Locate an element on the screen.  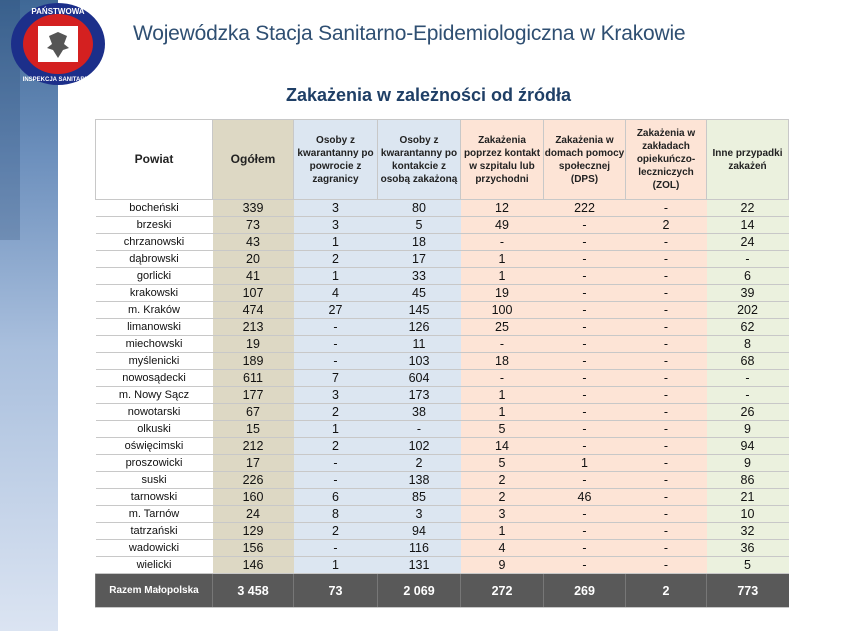
powiat-name: nowosądecki is located at coordinates (154, 378).